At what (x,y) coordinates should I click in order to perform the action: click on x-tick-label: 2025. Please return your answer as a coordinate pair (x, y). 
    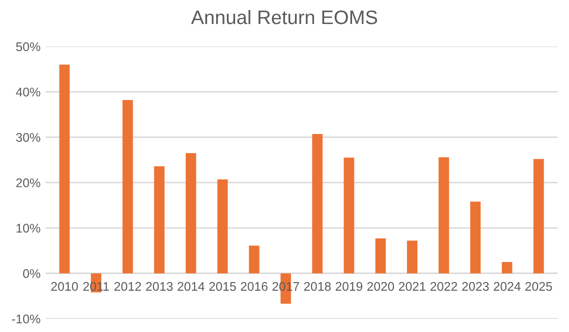
    Looking at the image, I should click on (538, 286).